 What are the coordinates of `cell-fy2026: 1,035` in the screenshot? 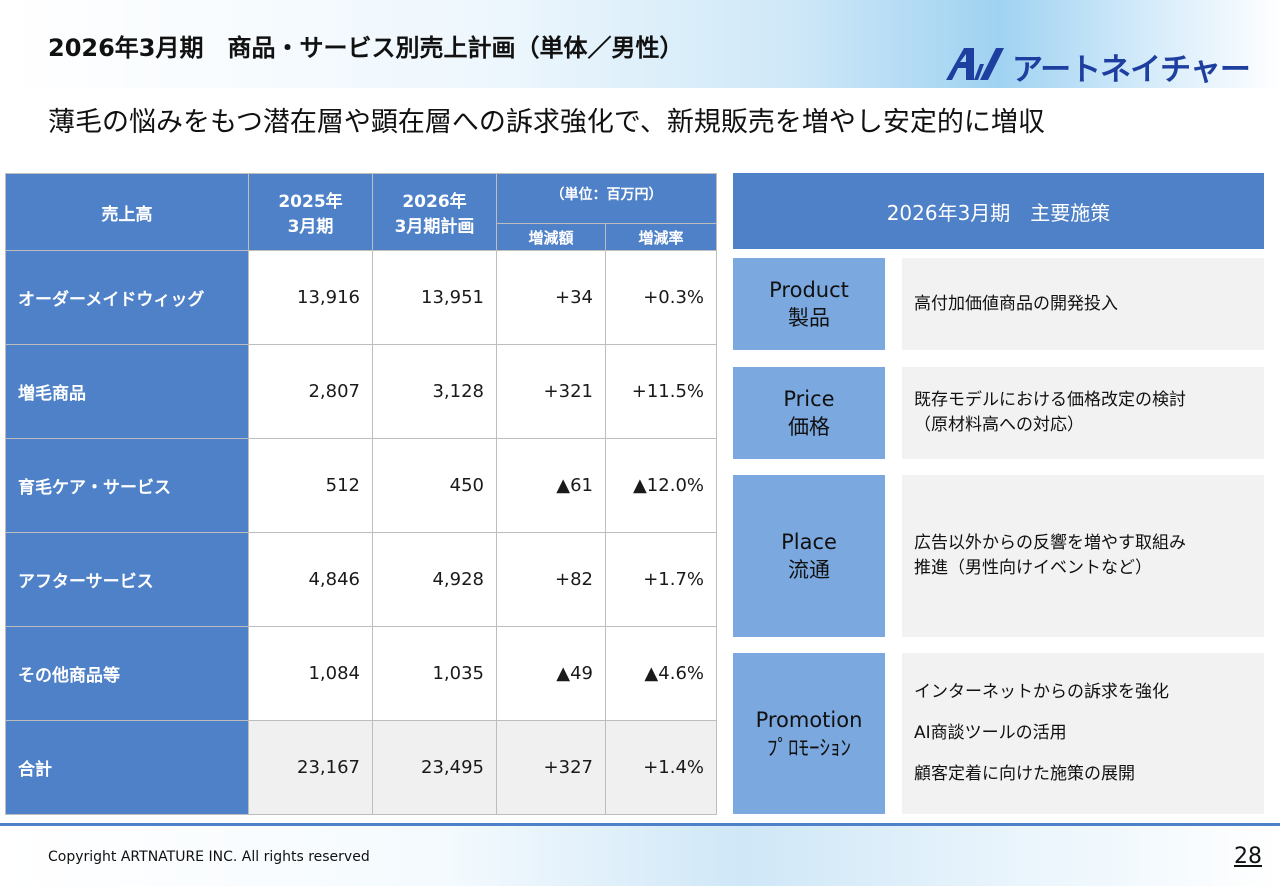 It's located at (434, 673).